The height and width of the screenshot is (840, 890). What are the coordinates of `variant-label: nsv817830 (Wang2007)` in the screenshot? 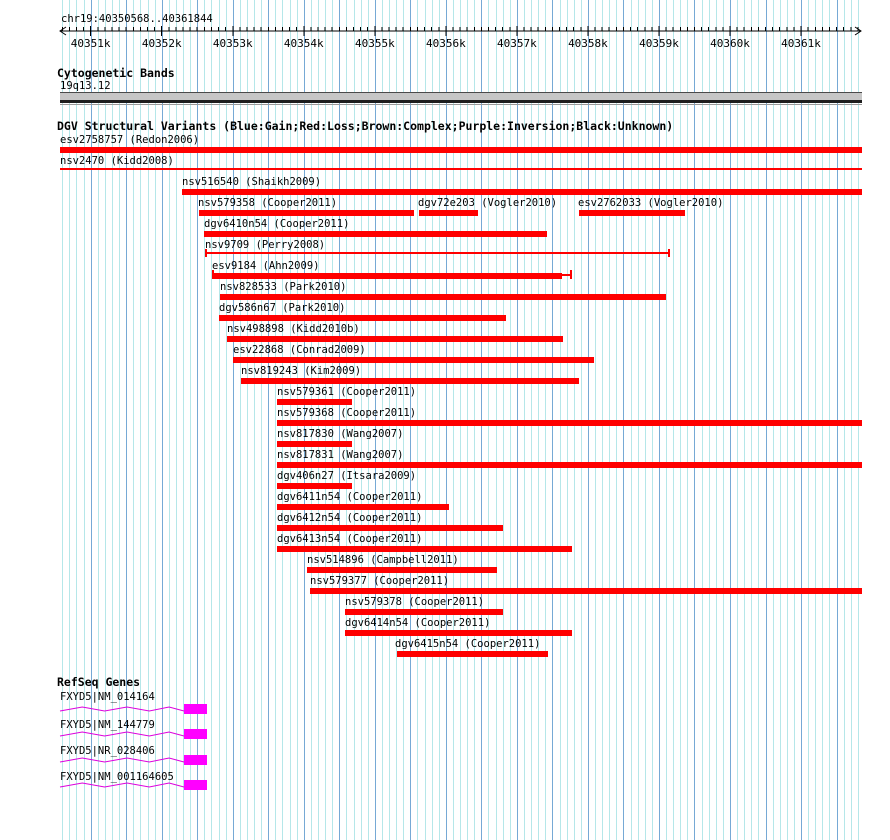 It's located at (340, 434).